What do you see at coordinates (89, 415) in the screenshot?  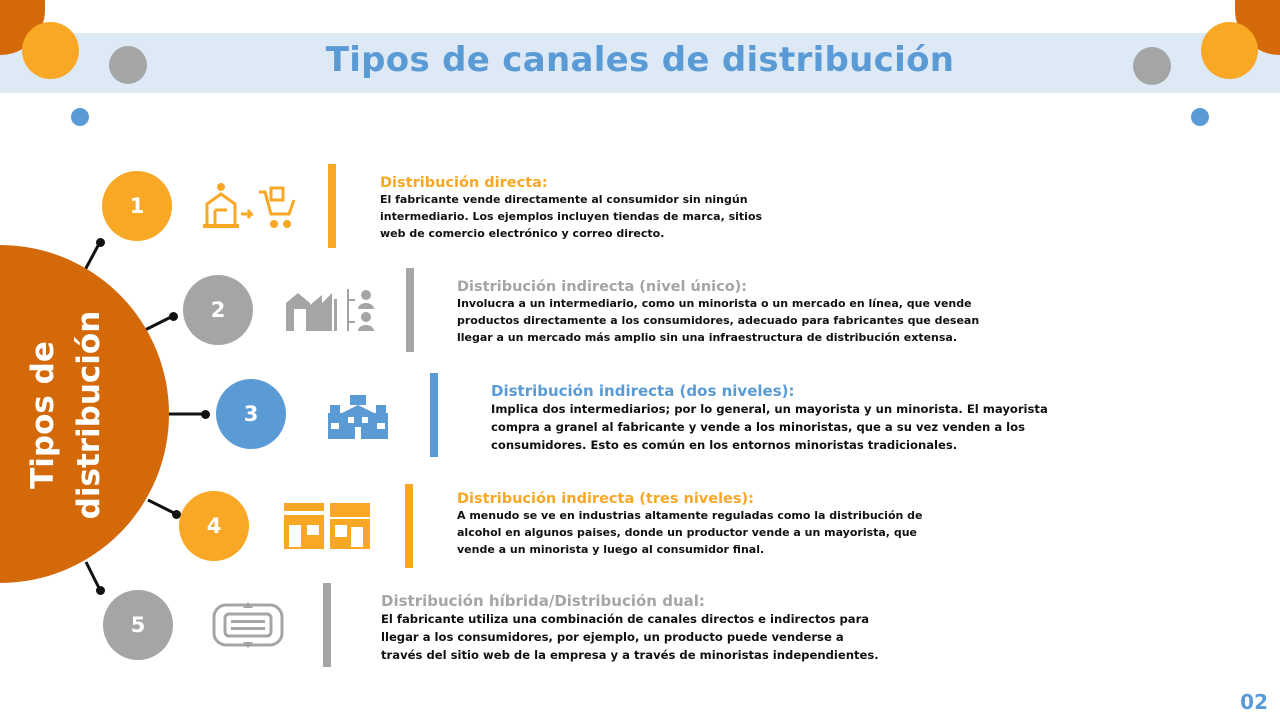 I see `hub-label-line2: distribución` at bounding box center [89, 415].